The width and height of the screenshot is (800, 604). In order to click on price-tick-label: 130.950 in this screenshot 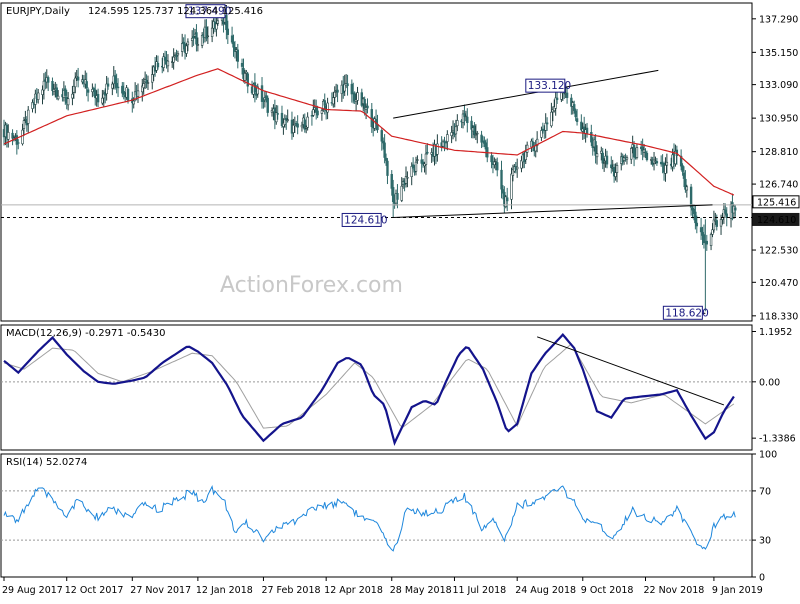, I will do `click(778, 119)`.